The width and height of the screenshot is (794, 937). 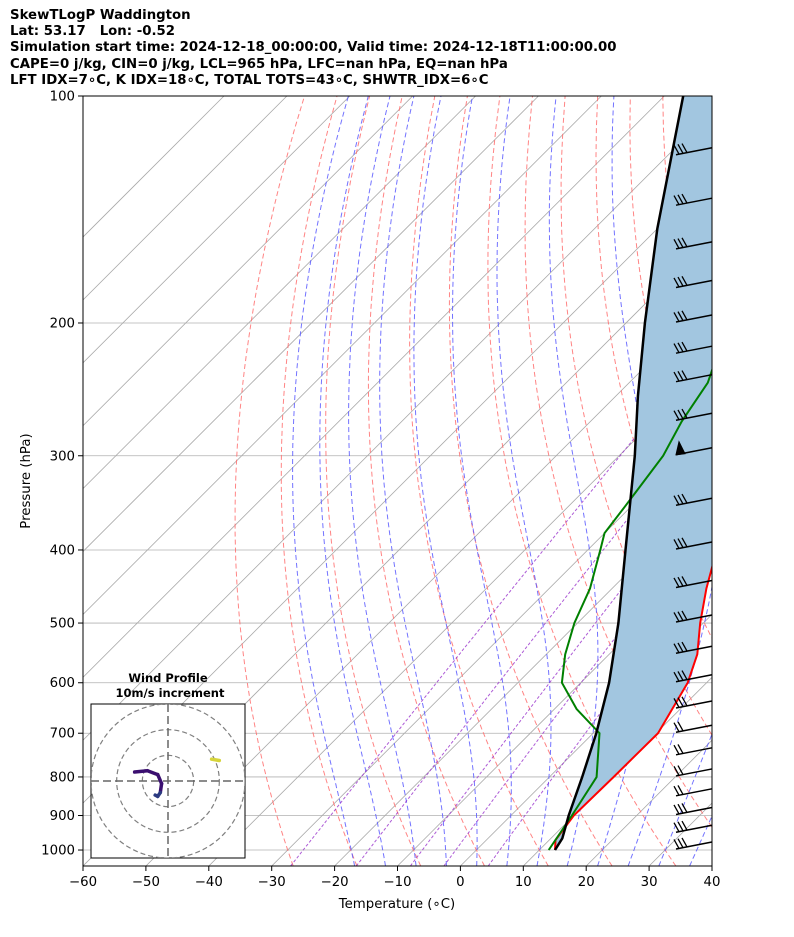 What do you see at coordinates (680, 448) in the screenshot?
I see `wind-barb-pennant` at bounding box center [680, 448].